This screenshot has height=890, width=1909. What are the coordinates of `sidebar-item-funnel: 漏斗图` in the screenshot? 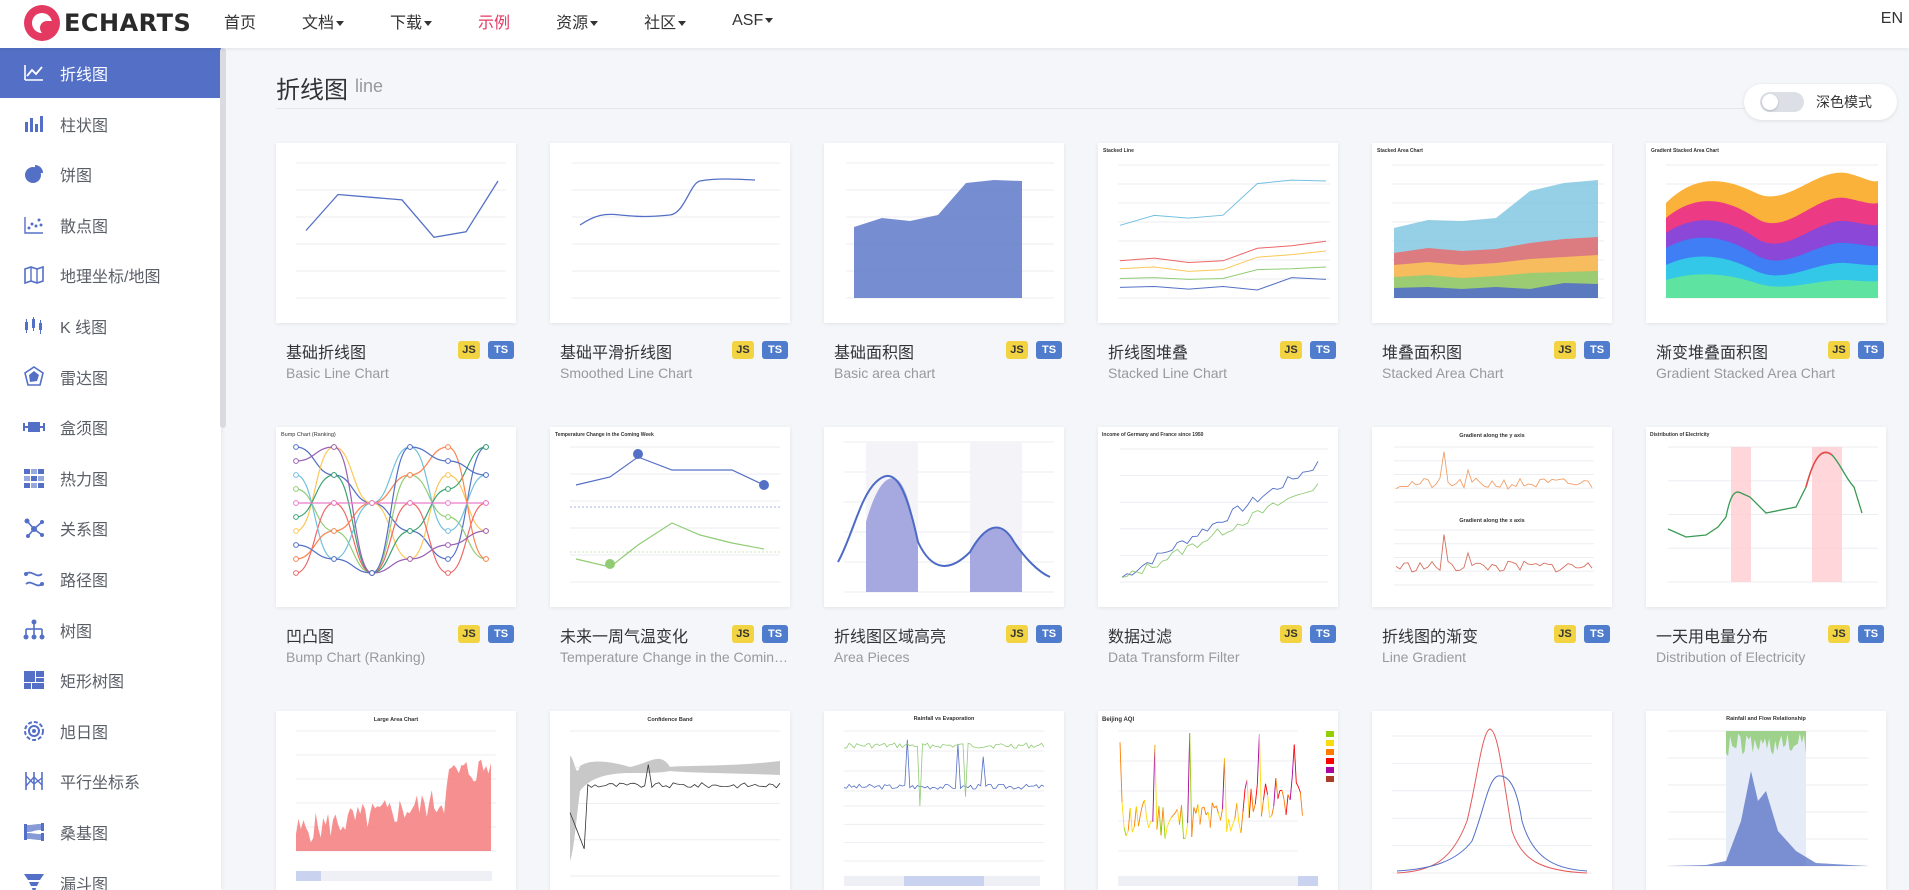 It's located at (110, 874).